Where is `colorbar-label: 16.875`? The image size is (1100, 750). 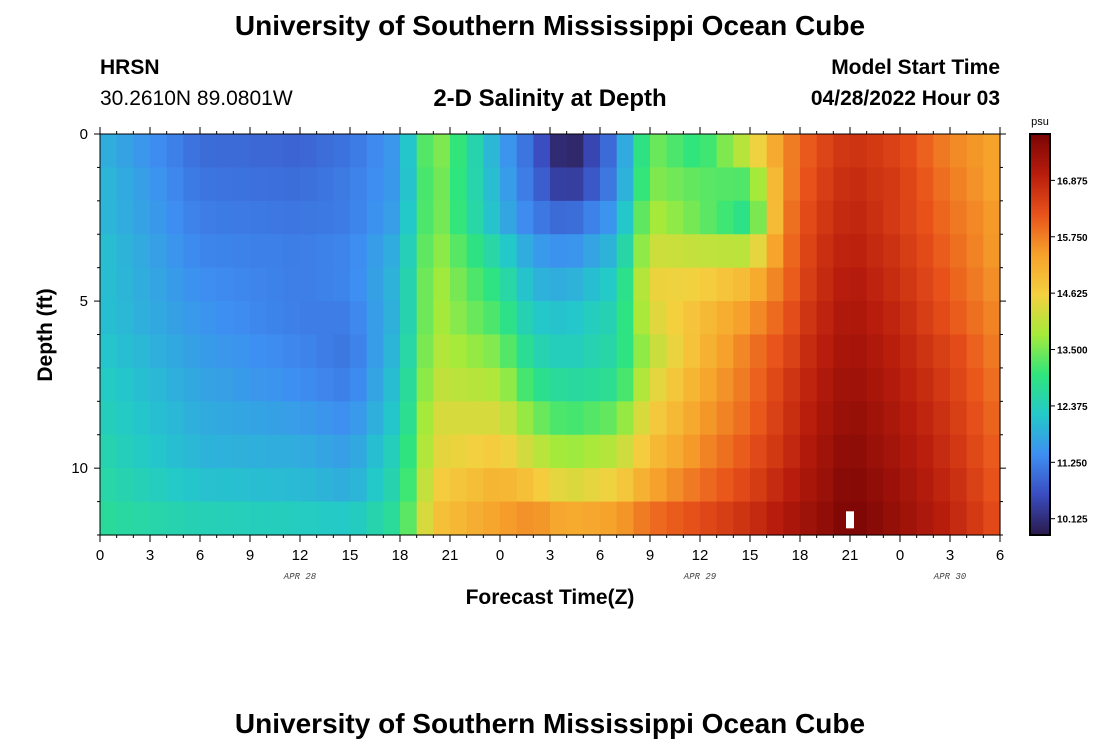 colorbar-label: 16.875 is located at coordinates (1072, 181).